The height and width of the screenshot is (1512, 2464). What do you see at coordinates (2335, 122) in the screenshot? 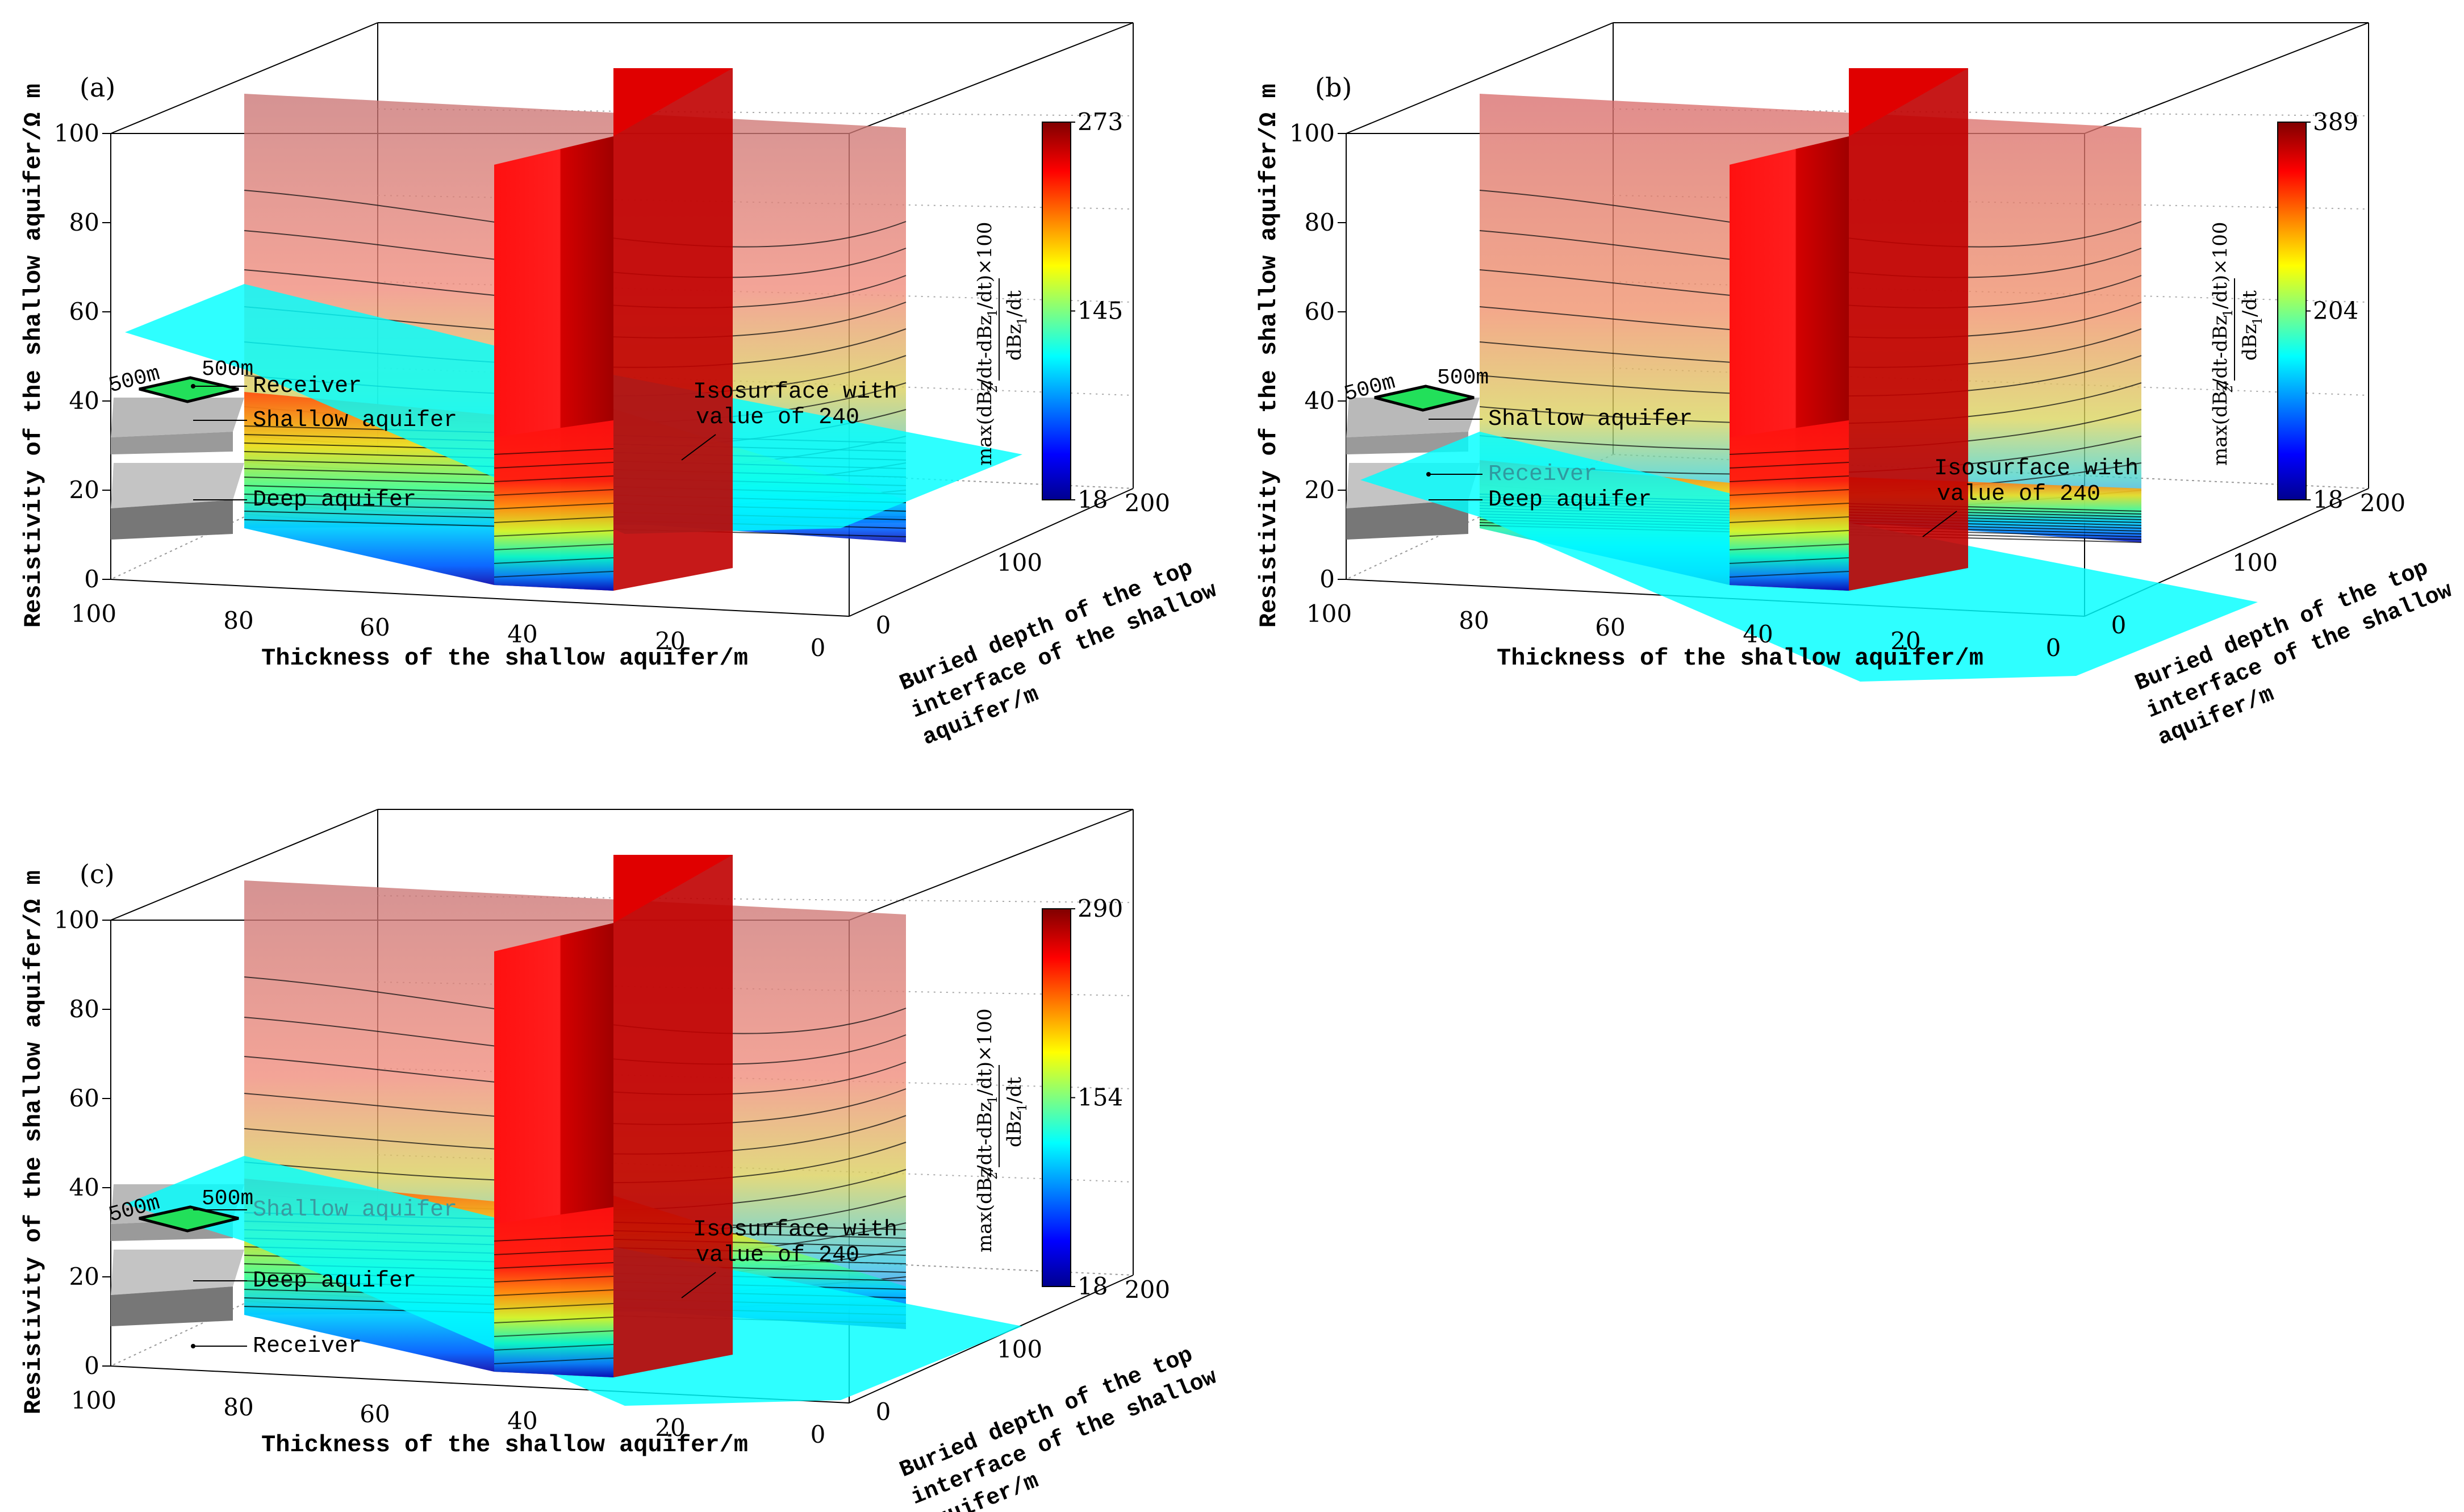
I see `colorbar-tick-label: 389` at bounding box center [2335, 122].